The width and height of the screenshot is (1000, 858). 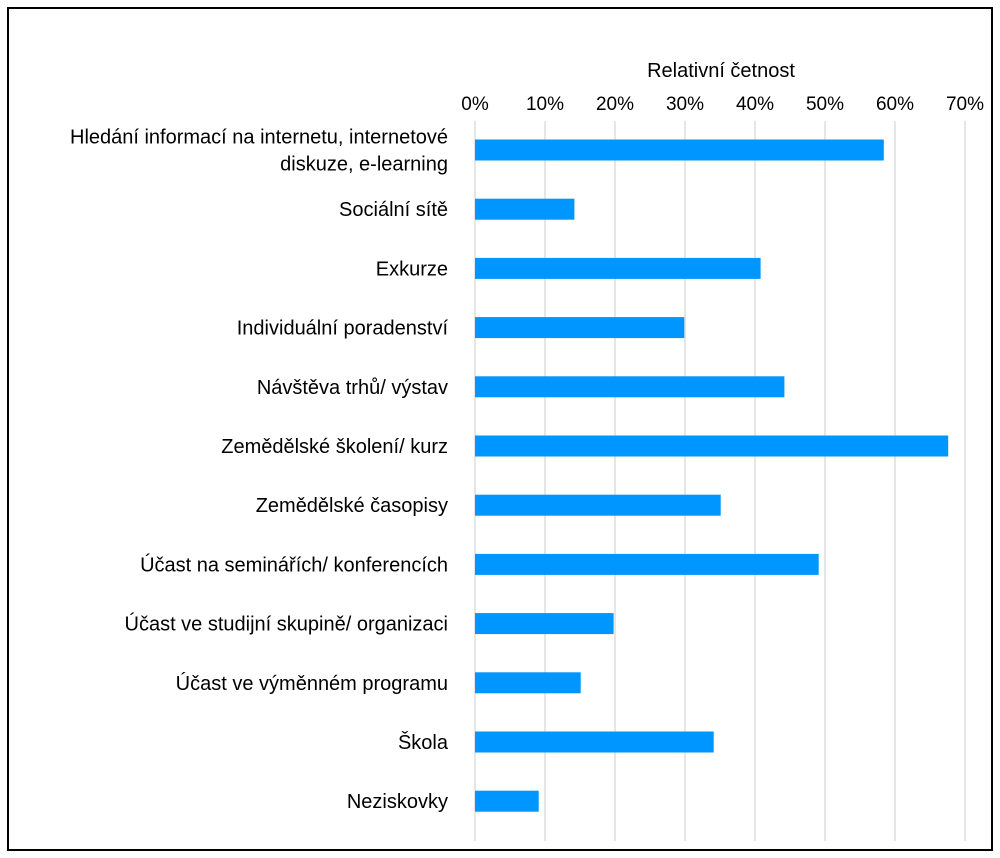 What do you see at coordinates (721, 71) in the screenshot?
I see `x-axis-title: Relativní četnost` at bounding box center [721, 71].